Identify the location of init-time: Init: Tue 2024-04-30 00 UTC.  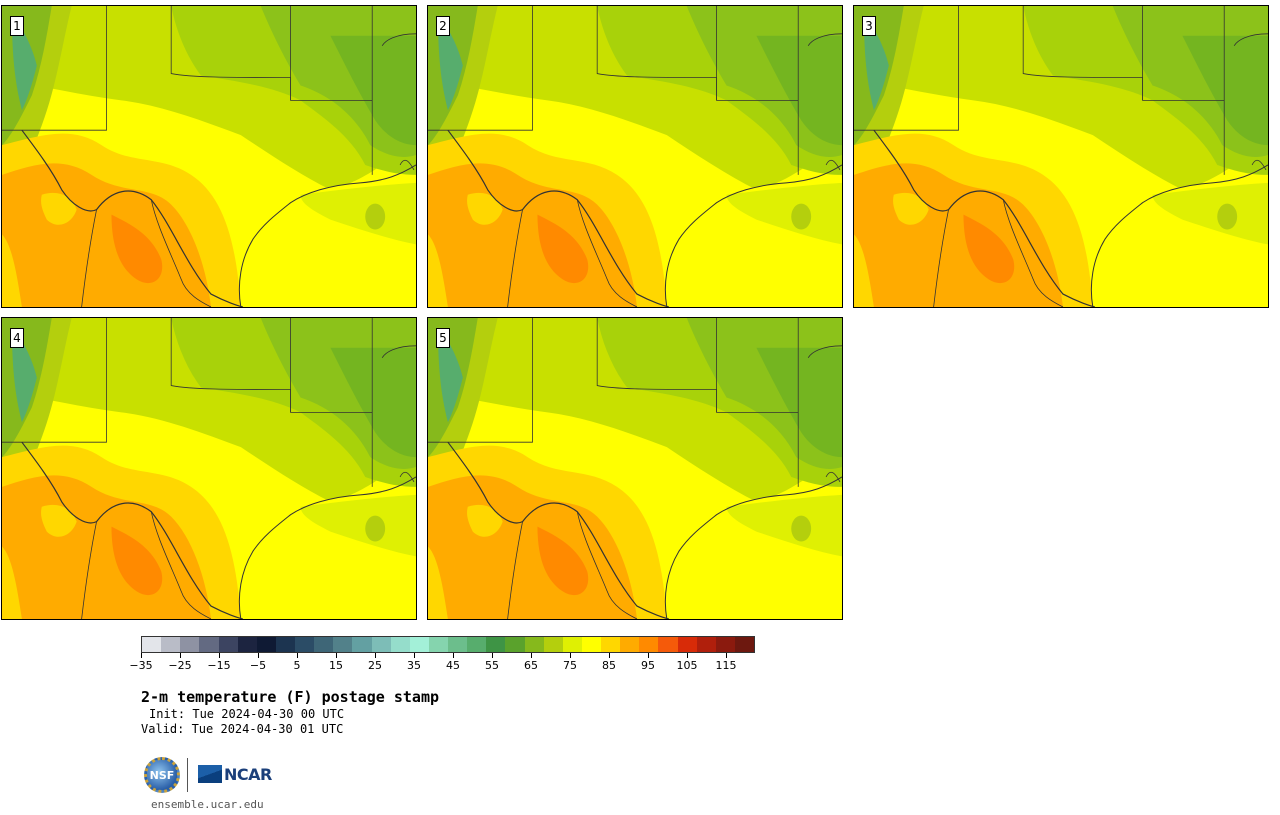
(247, 714).